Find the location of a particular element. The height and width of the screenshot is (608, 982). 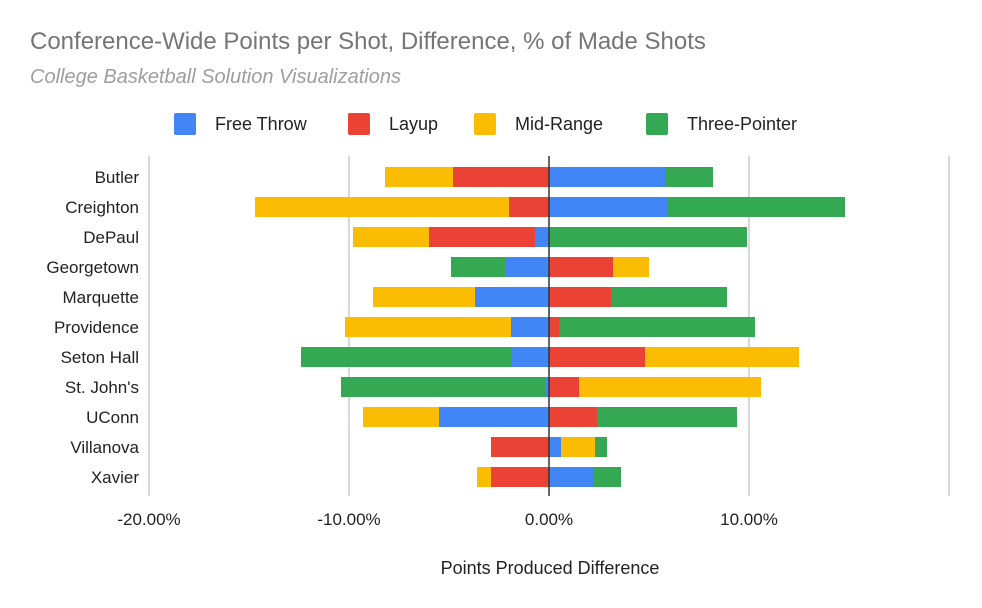

bar-seton-hall-free-throw is located at coordinates (530, 357).